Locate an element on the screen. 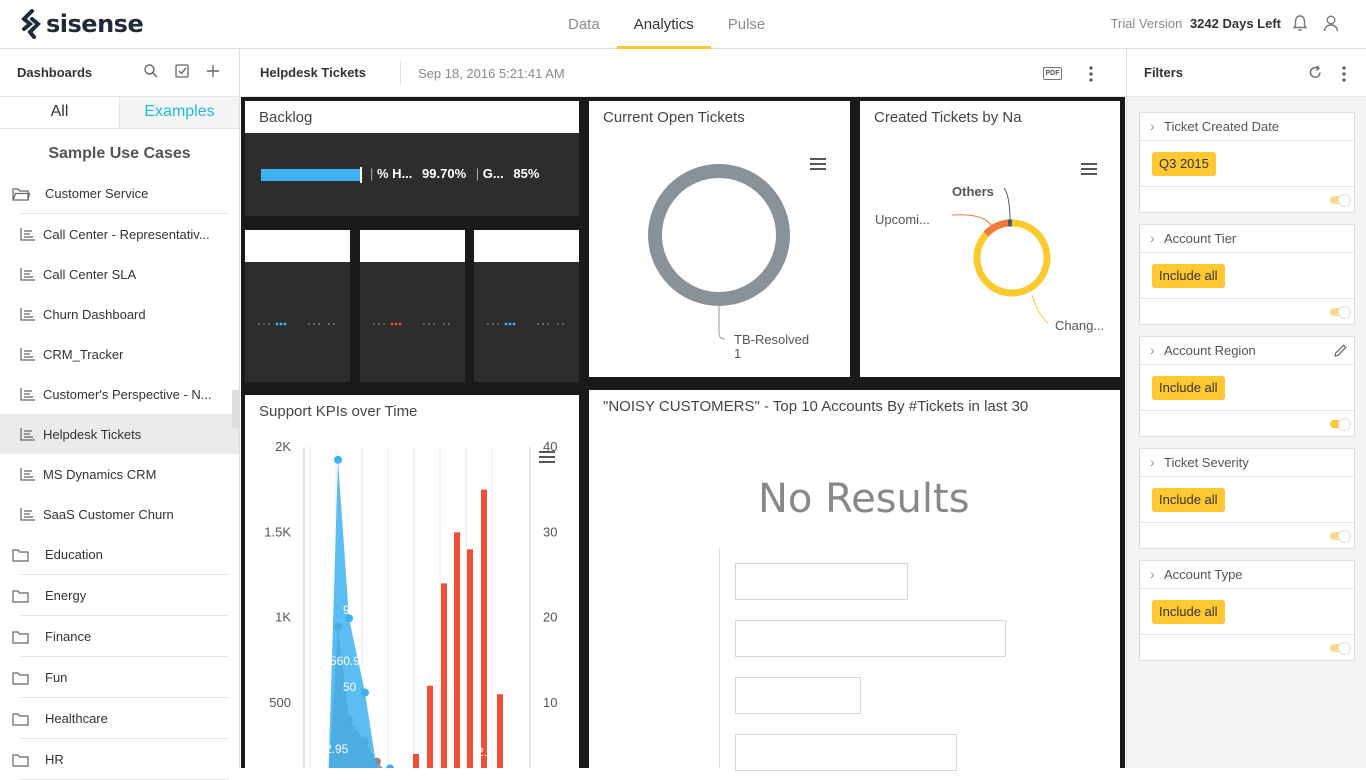 The width and height of the screenshot is (1366, 780). sidebar-folder: Energy is located at coordinates (119, 595).